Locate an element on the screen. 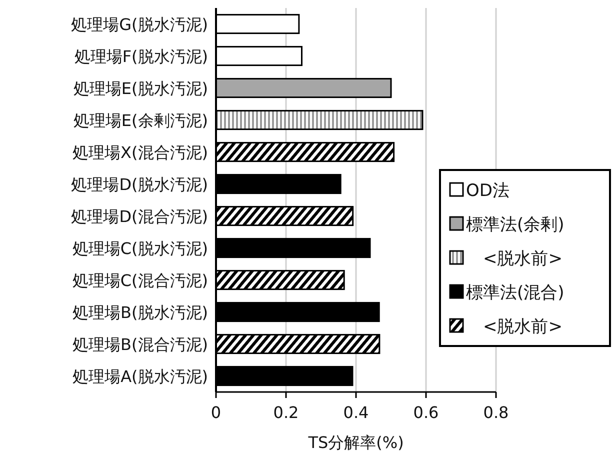 The height and width of the screenshot is (466, 612). y-tick-label: 処理場B(脱水汚泥) is located at coordinates (140, 312).